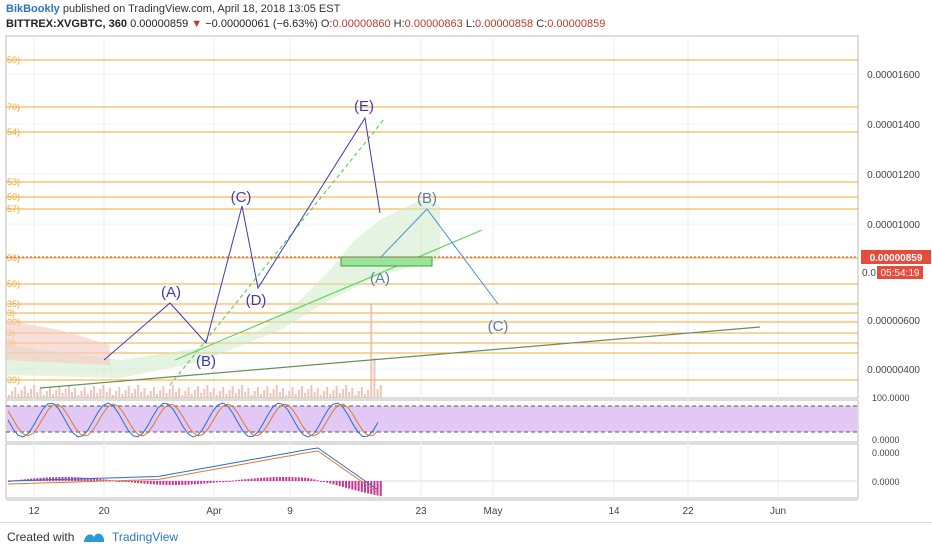 This screenshot has width=932, height=551. I want to click on y-tick-label: 0.00001400, so click(893, 125).